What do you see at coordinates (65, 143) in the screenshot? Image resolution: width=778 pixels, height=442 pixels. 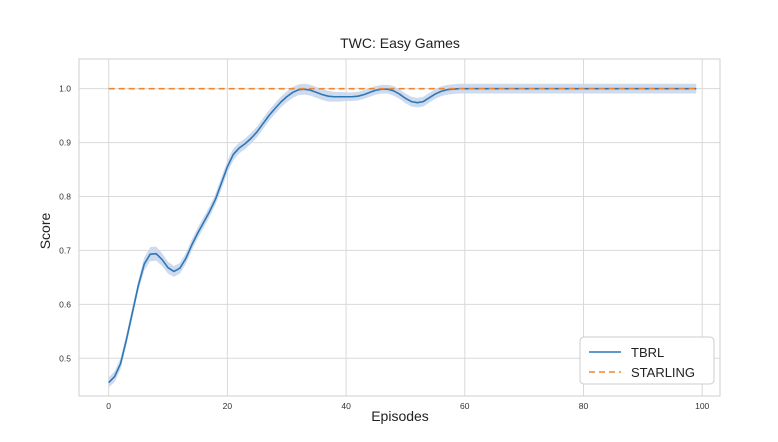 I see `y-tick-label: 0.9` at bounding box center [65, 143].